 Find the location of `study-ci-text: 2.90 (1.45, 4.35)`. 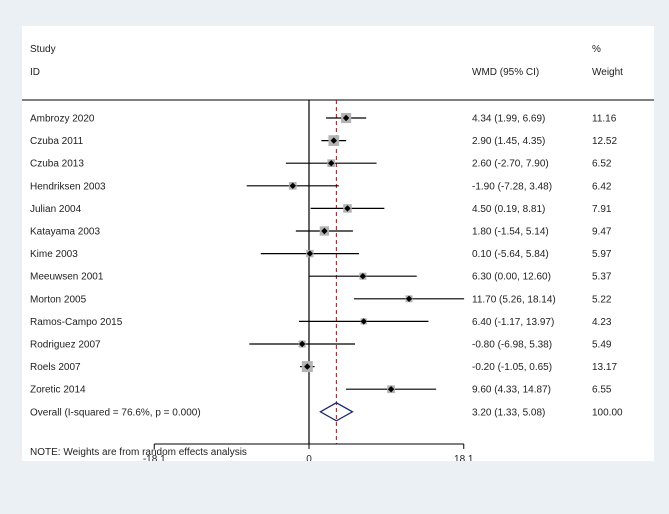

study-ci-text: 2.90 (1.45, 4.35) is located at coordinates (508, 141).